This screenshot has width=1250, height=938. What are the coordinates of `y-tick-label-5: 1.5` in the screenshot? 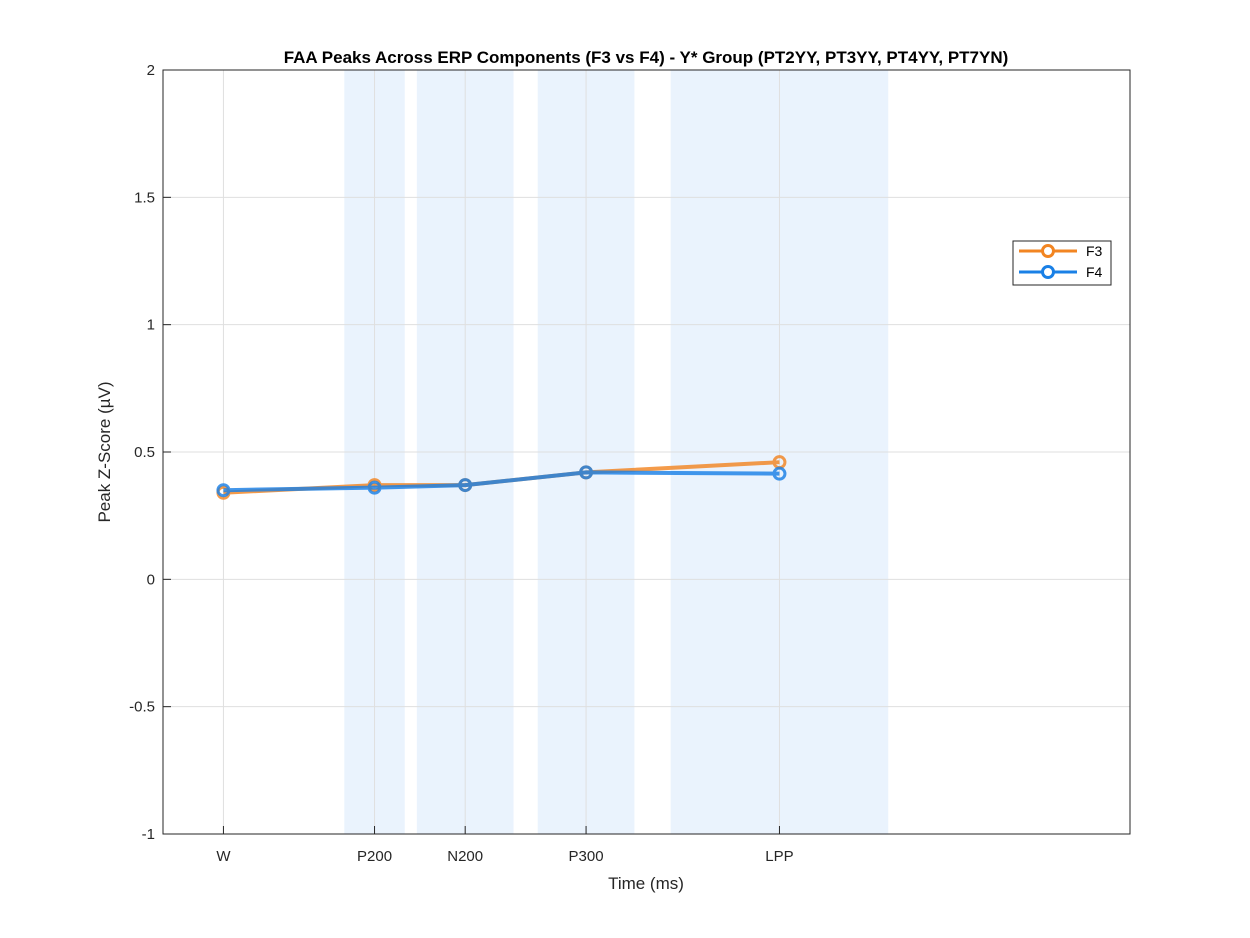 It's located at (144, 197).